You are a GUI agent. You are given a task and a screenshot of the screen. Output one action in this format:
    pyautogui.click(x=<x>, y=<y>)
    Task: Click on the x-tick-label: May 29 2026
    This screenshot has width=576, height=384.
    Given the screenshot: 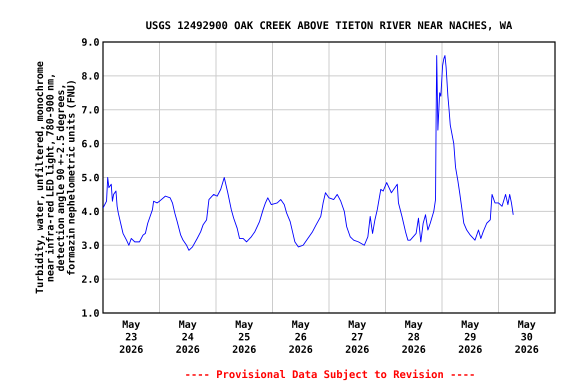 What is the action you would take?
    pyautogui.click(x=470, y=336)
    